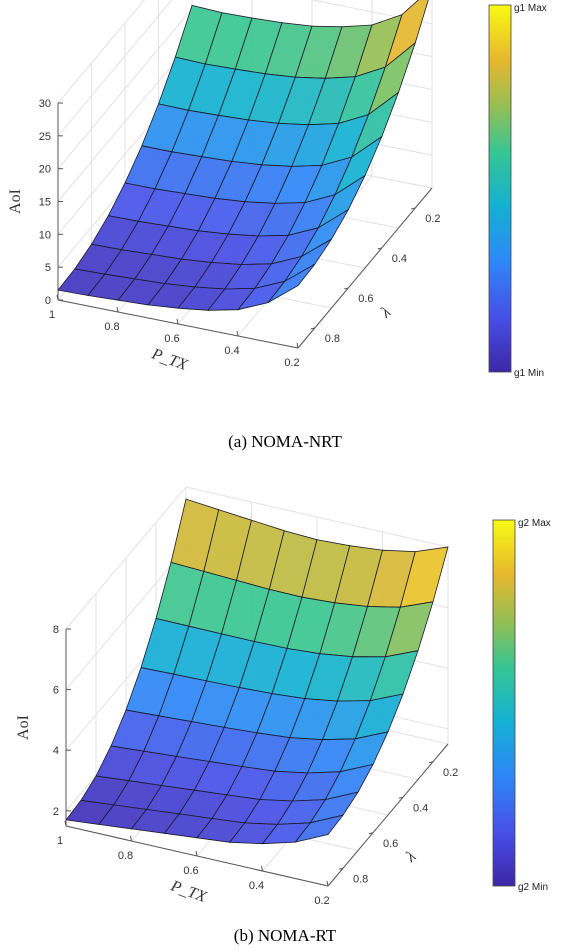 The width and height of the screenshot is (570, 952). I want to click on z-ticks: 2 4 6 8, so click(62, 721).